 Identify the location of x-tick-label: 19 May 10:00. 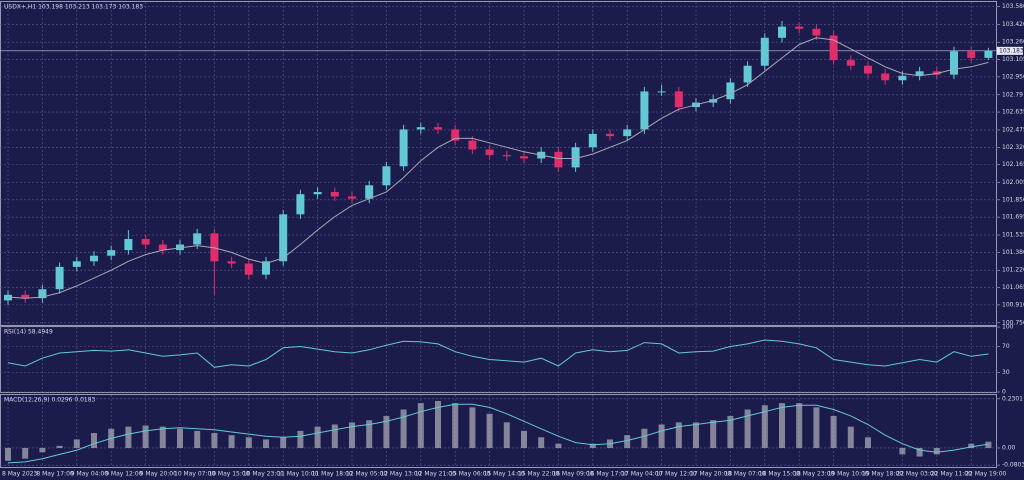
(848, 474).